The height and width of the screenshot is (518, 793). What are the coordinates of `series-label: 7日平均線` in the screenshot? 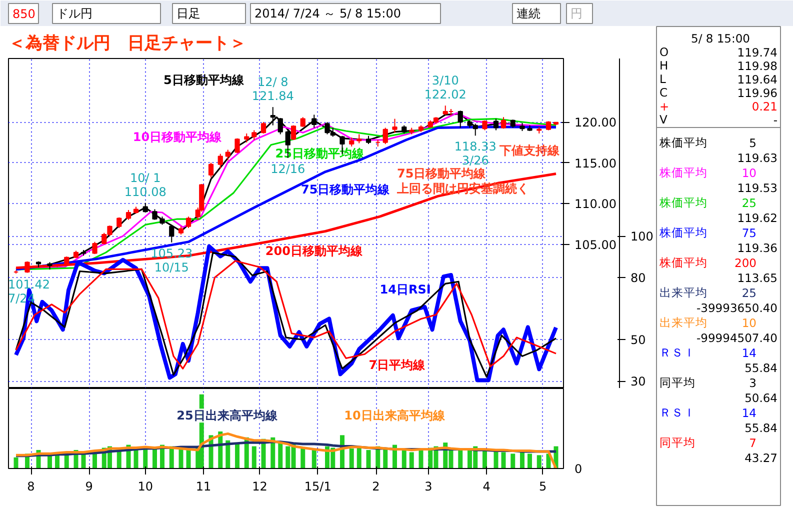 It's located at (397, 365).